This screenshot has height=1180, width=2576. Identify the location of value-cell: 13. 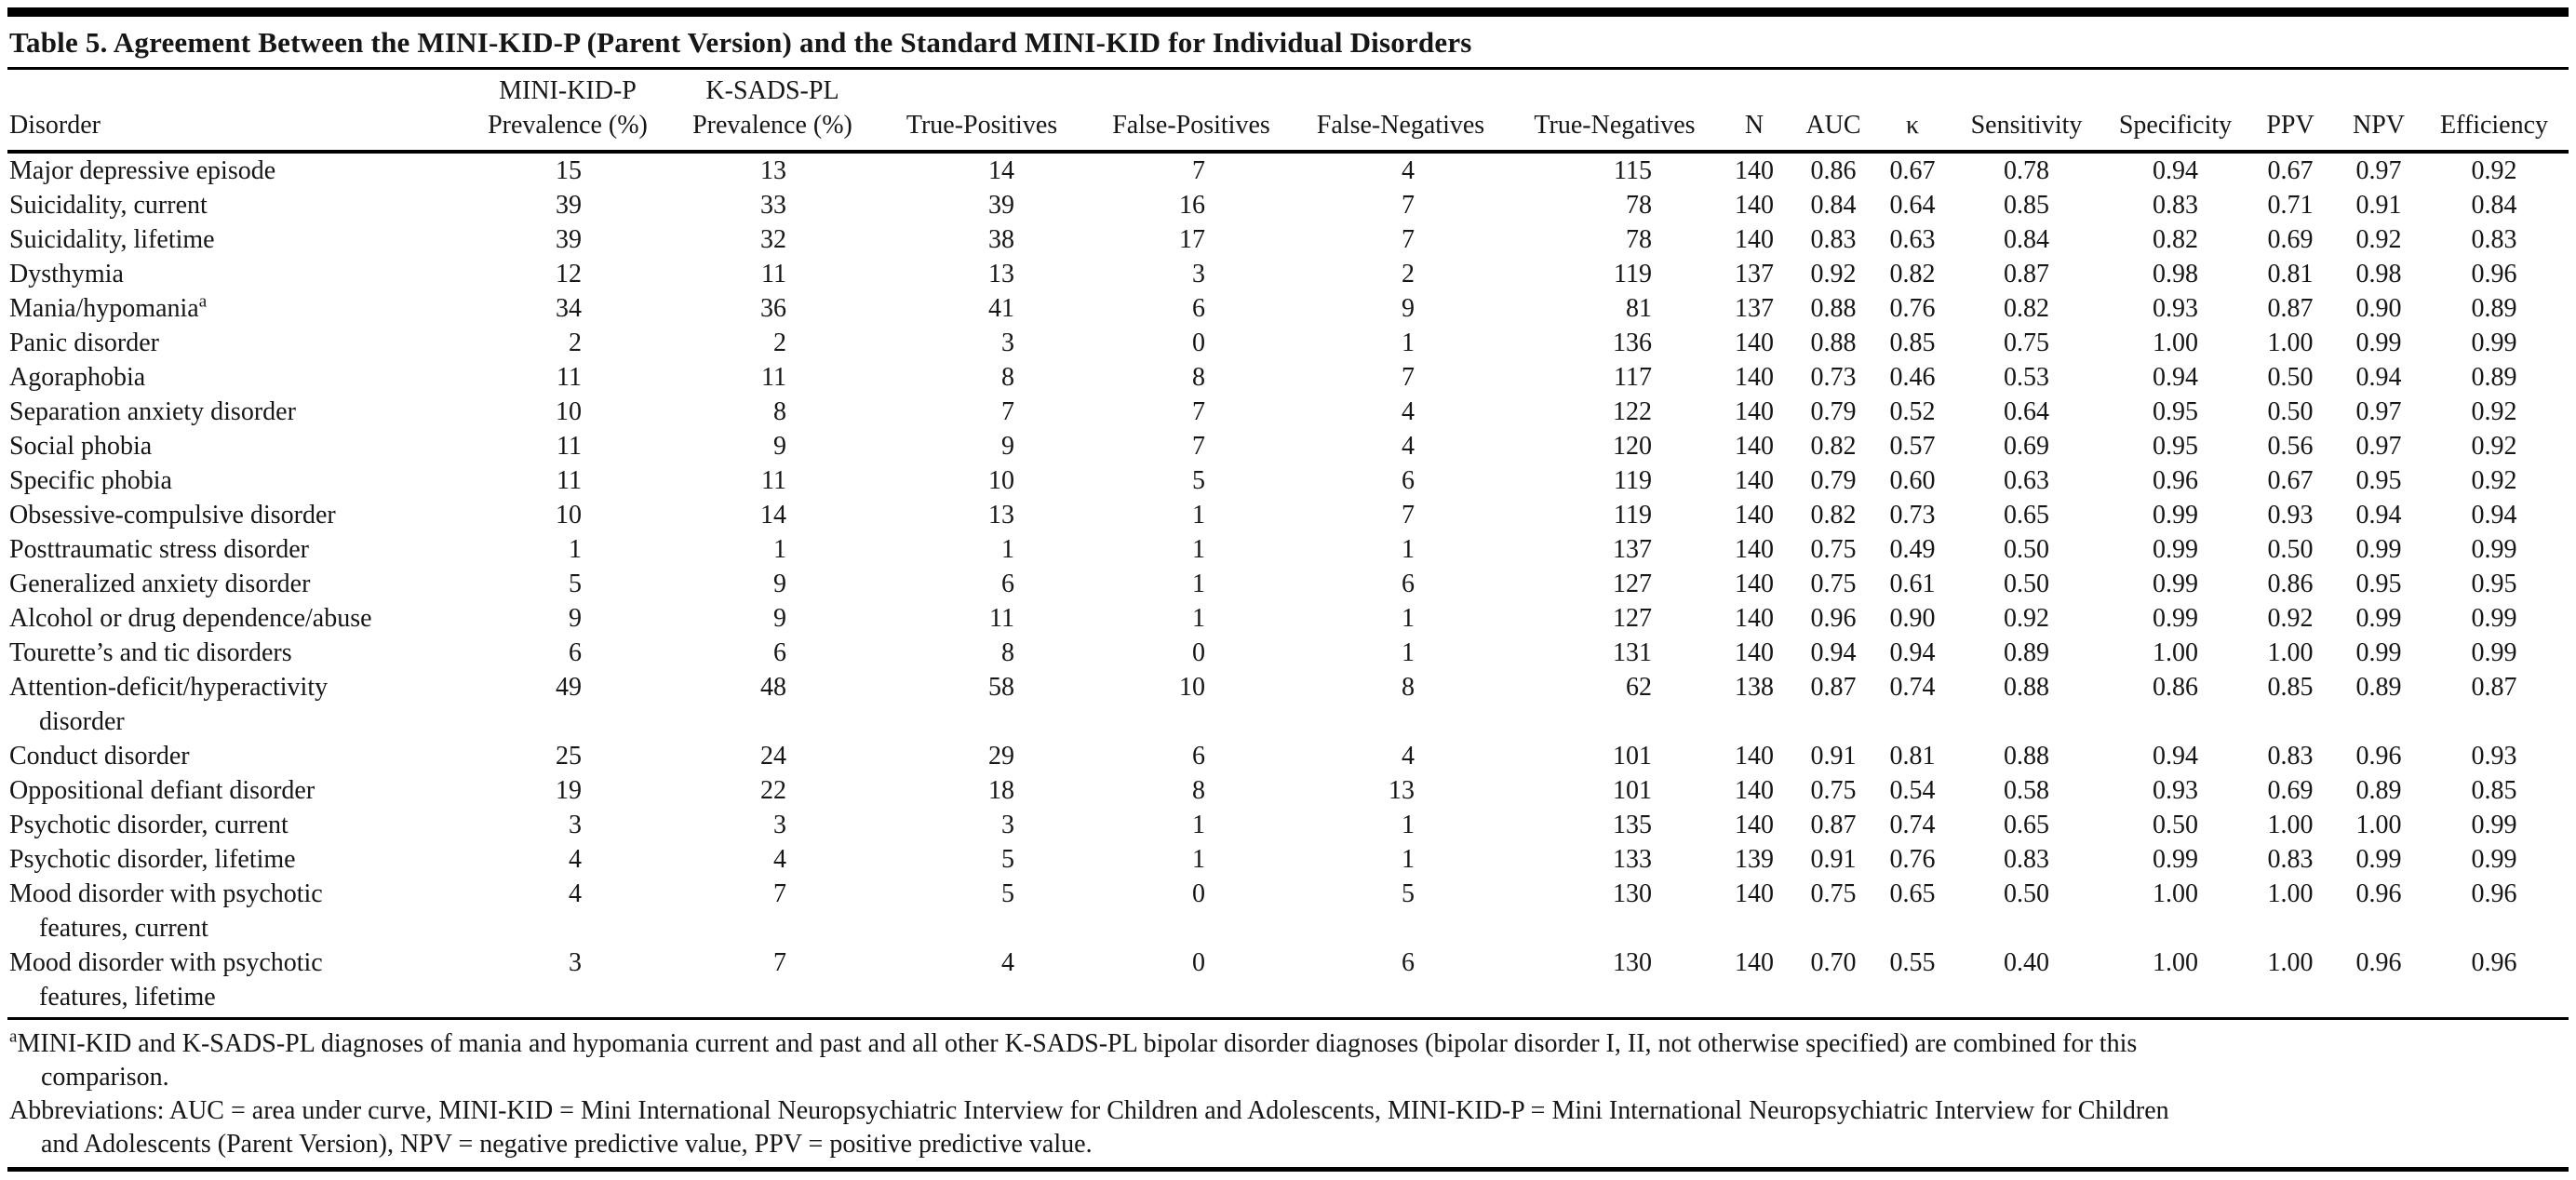
(1001, 274).